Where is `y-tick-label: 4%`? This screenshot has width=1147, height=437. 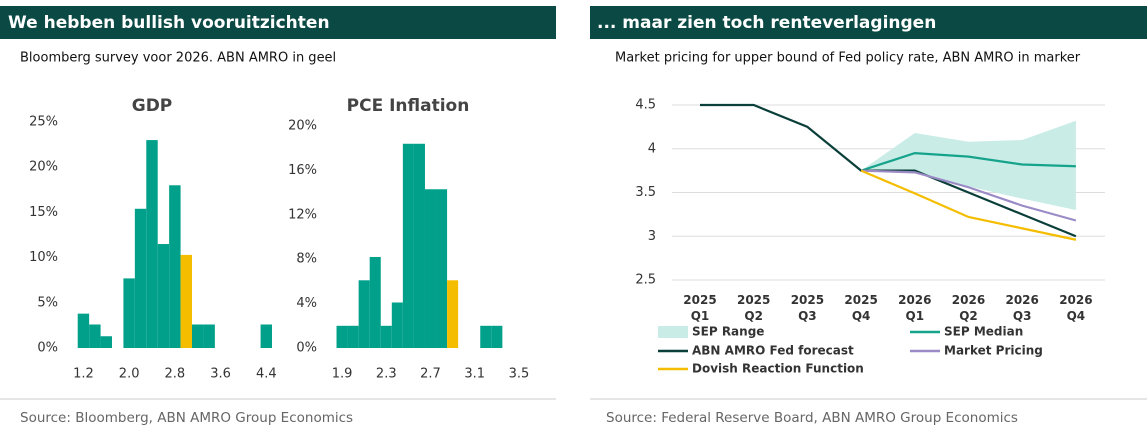
y-tick-label: 4% is located at coordinates (306, 303).